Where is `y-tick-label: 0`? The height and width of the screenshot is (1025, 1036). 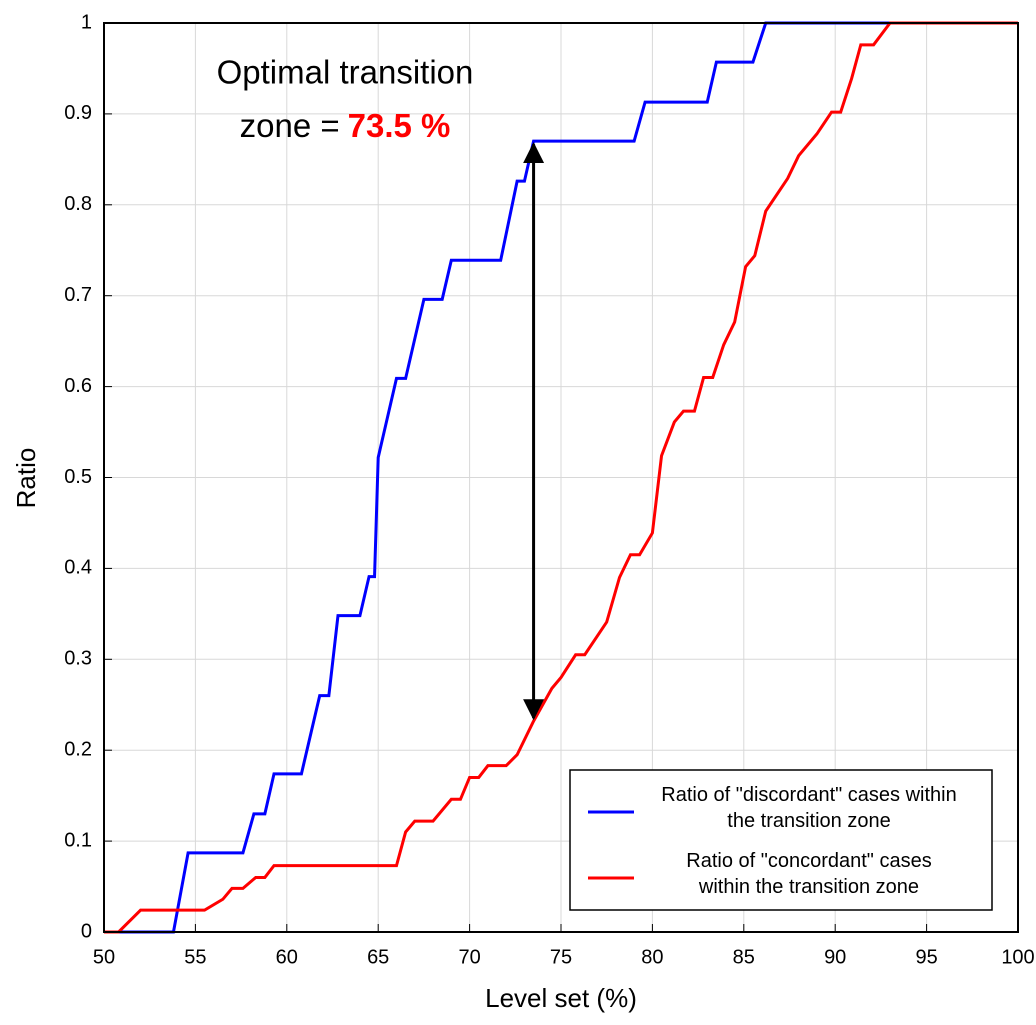
y-tick-label: 0 is located at coordinates (86, 931).